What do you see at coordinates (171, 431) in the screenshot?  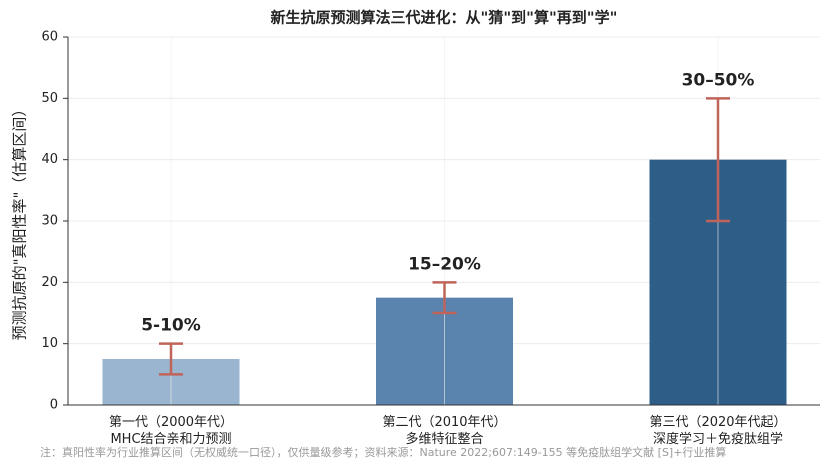 I see `x-tick-label: 第一代（2000年代） MHC结合亲和力预测` at bounding box center [171, 431].